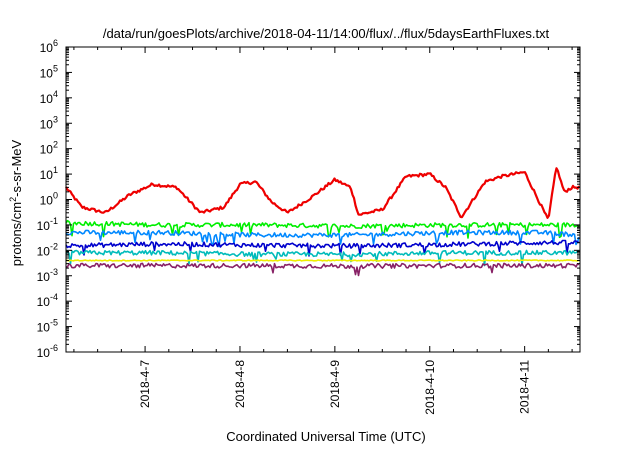  What do you see at coordinates (47, 300) in the screenshot?
I see `y-tick-label: 10⁻⁴` at bounding box center [47, 300].